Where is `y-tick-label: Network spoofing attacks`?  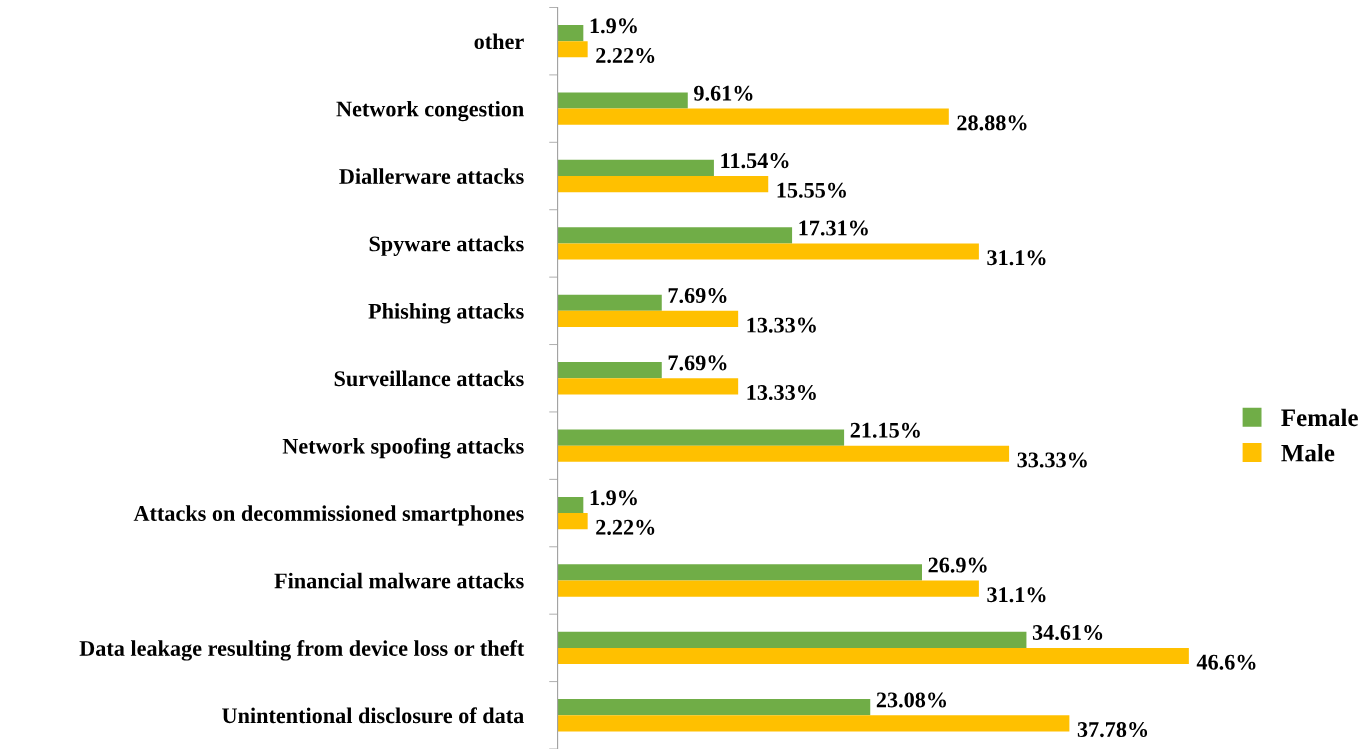
y-tick-label: Network spoofing attacks is located at coordinates (403, 448).